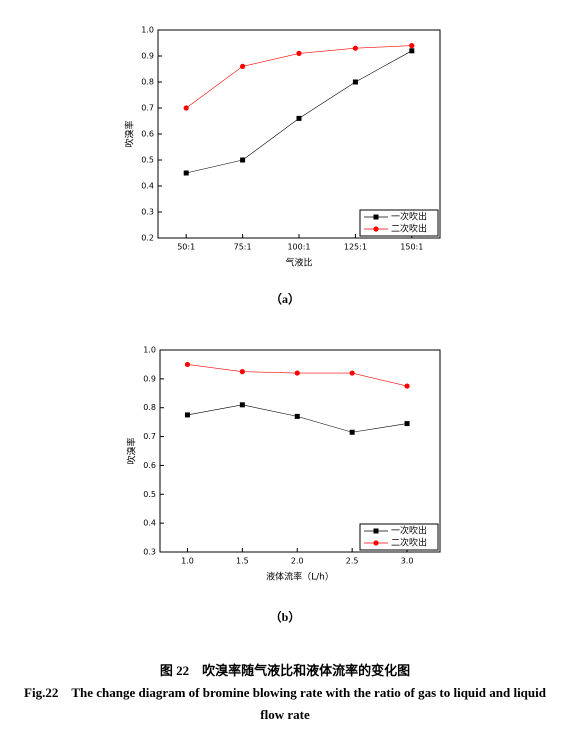  I want to click on x-tick-label: 2.5, so click(352, 561).